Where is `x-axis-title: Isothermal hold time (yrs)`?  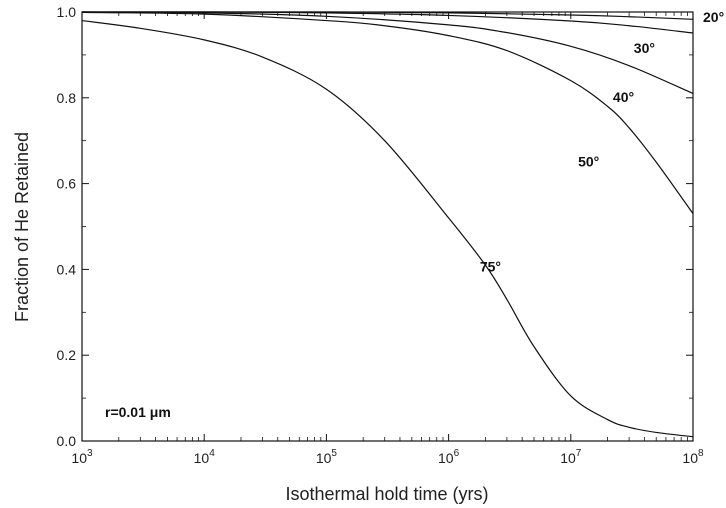
x-axis-title: Isothermal hold time (yrs) is located at coordinates (386, 494).